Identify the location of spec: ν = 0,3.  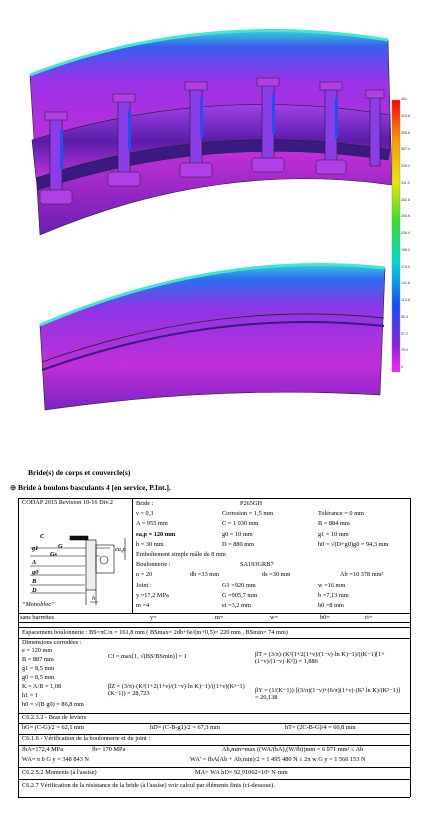
(145, 514).